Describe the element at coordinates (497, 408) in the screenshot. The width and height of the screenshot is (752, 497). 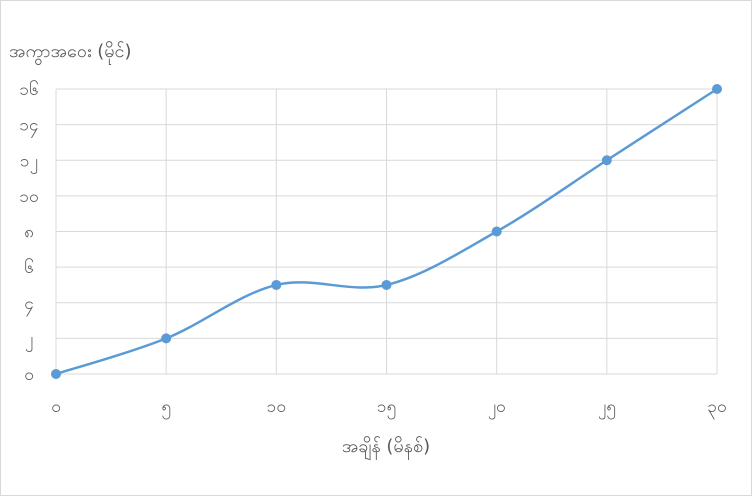
I see `x-tick-label: ၂၀` at that location.